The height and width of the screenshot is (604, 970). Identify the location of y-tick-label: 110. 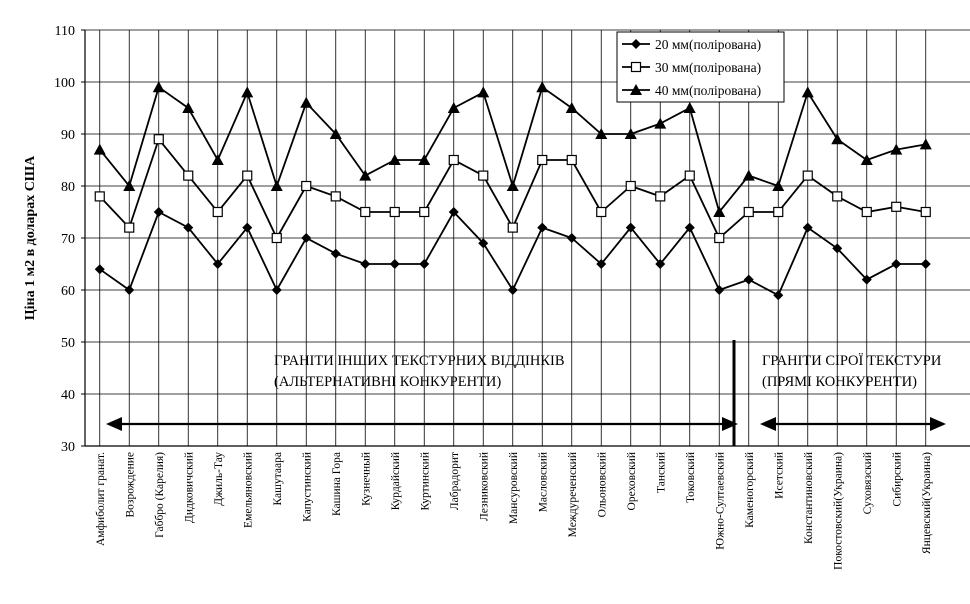
(65, 31).